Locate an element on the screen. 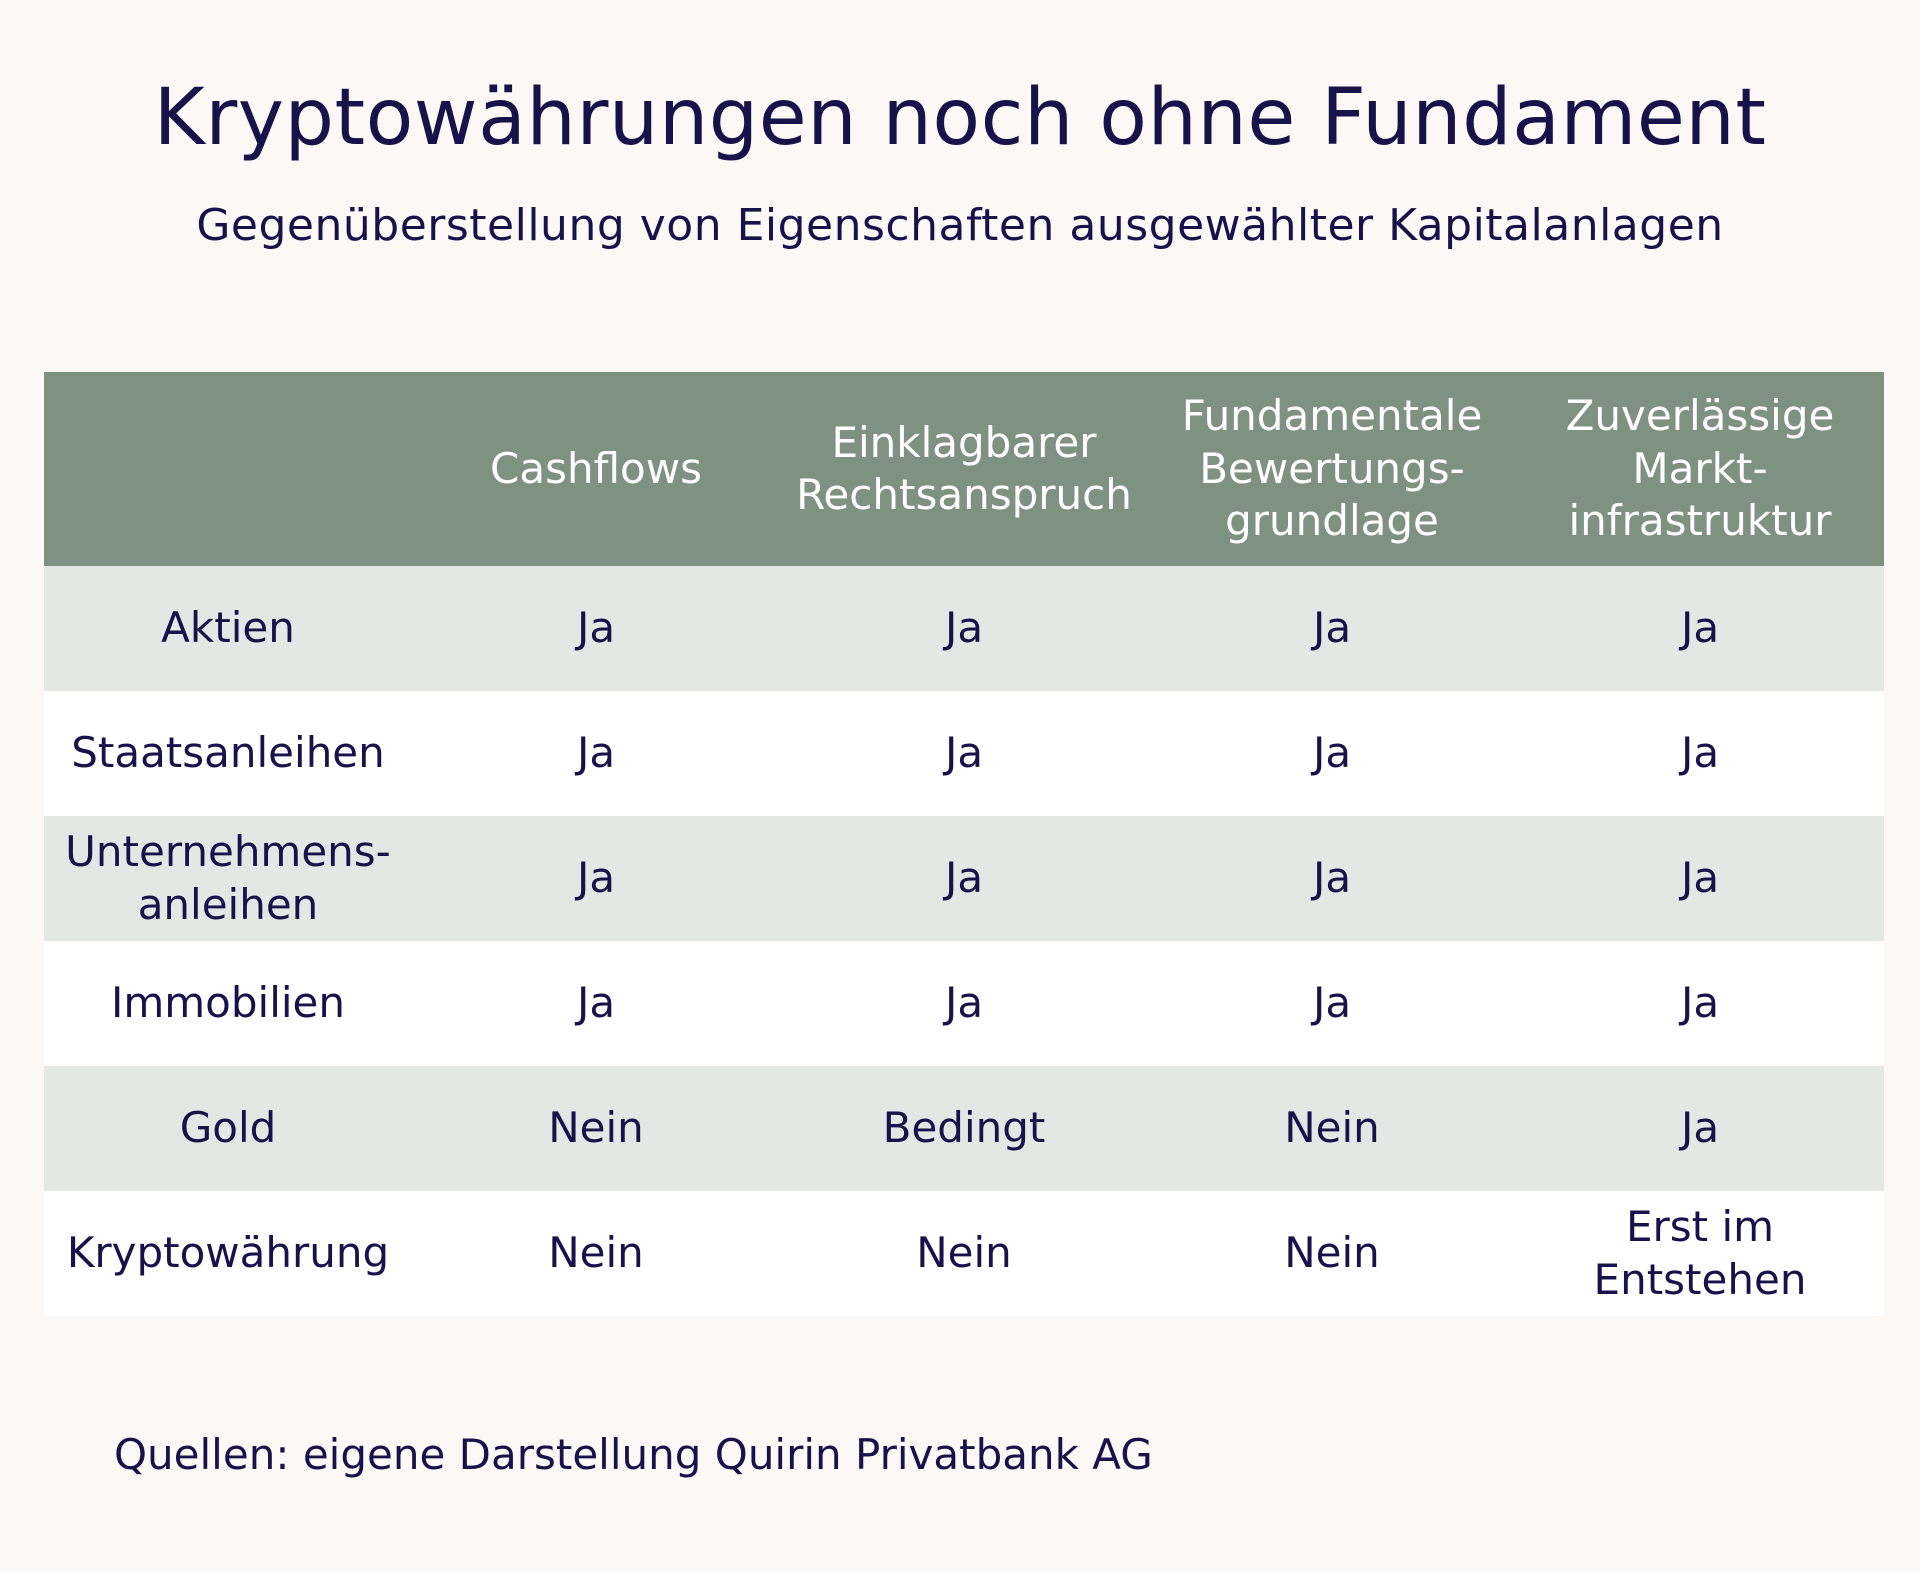 The width and height of the screenshot is (1920, 1572). table-row: Unternehmens- anleihen Ja Ja Ja Ja is located at coordinates (964, 878).